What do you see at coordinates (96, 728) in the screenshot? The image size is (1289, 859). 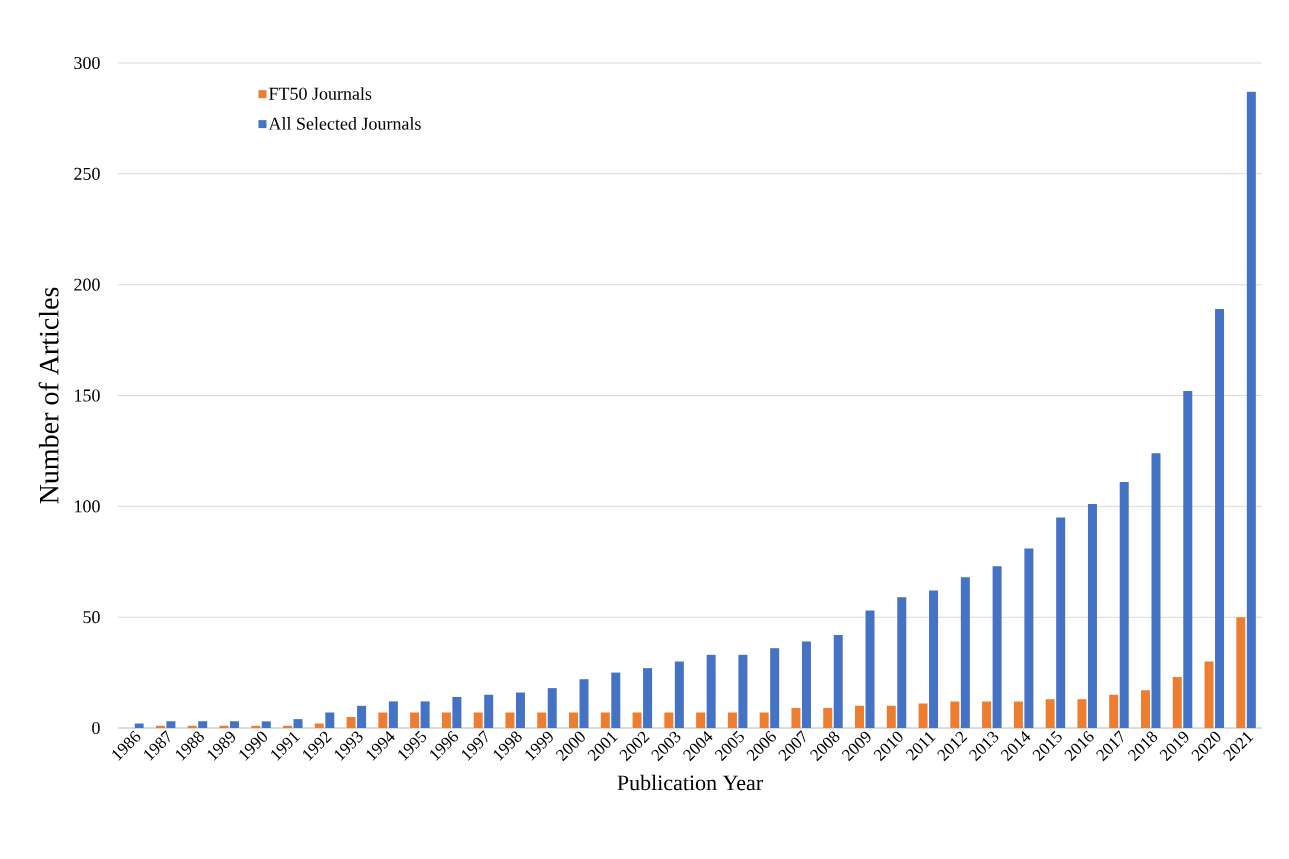 I see `y-tick-label: 0` at bounding box center [96, 728].